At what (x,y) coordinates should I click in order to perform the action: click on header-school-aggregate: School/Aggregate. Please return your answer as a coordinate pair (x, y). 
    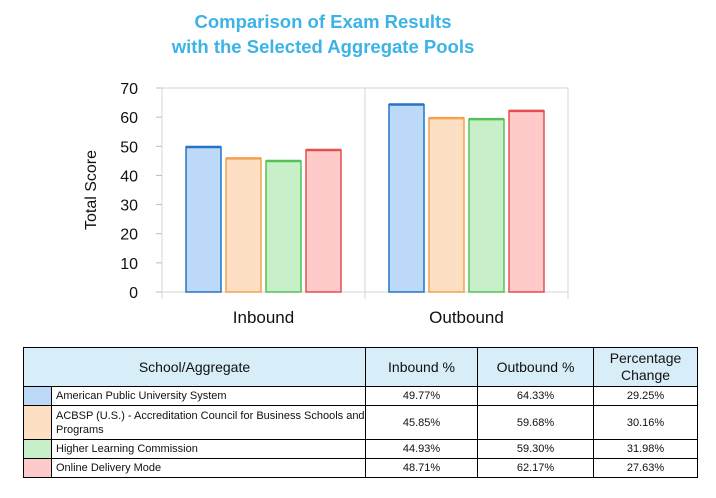
    Looking at the image, I should click on (194, 367).